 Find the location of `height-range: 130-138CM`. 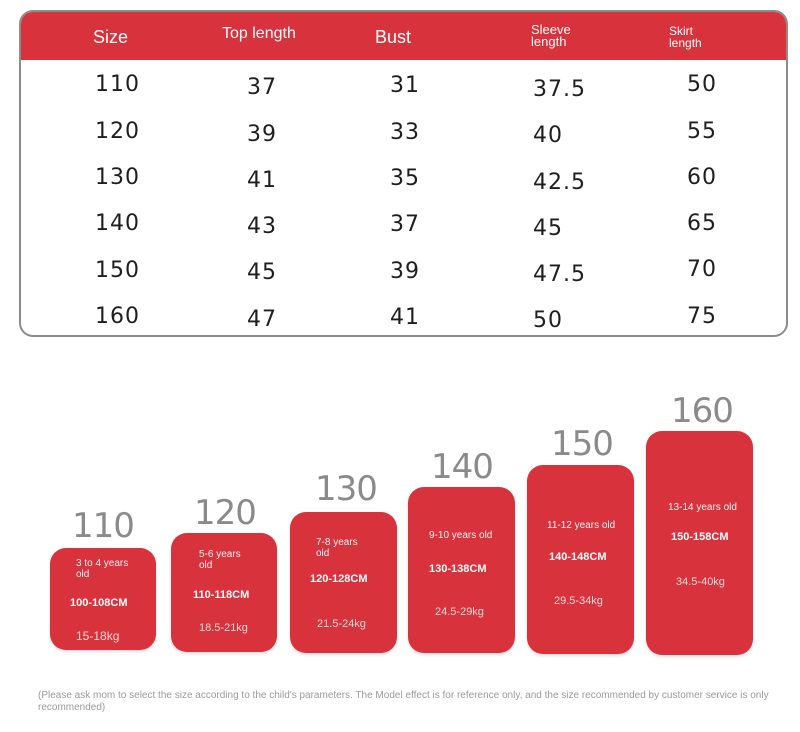

height-range: 130-138CM is located at coordinates (458, 569).